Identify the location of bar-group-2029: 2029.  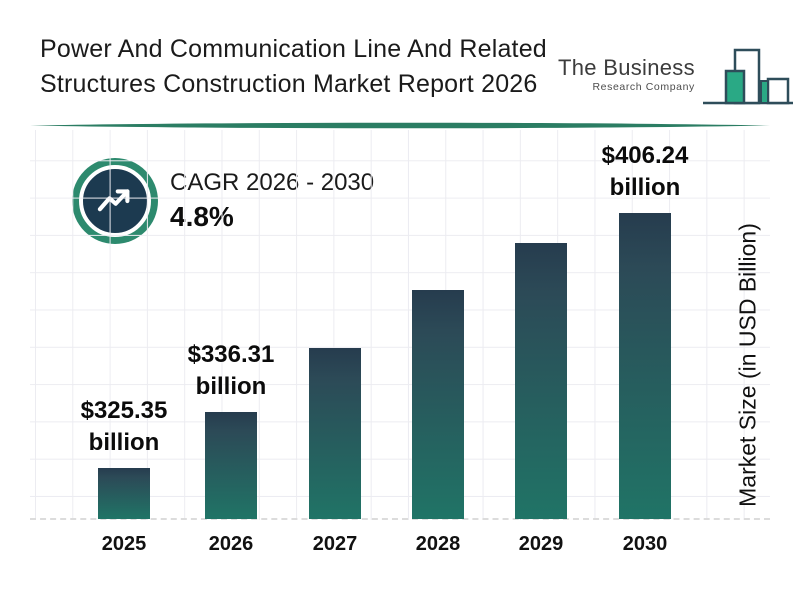
(541, 342).